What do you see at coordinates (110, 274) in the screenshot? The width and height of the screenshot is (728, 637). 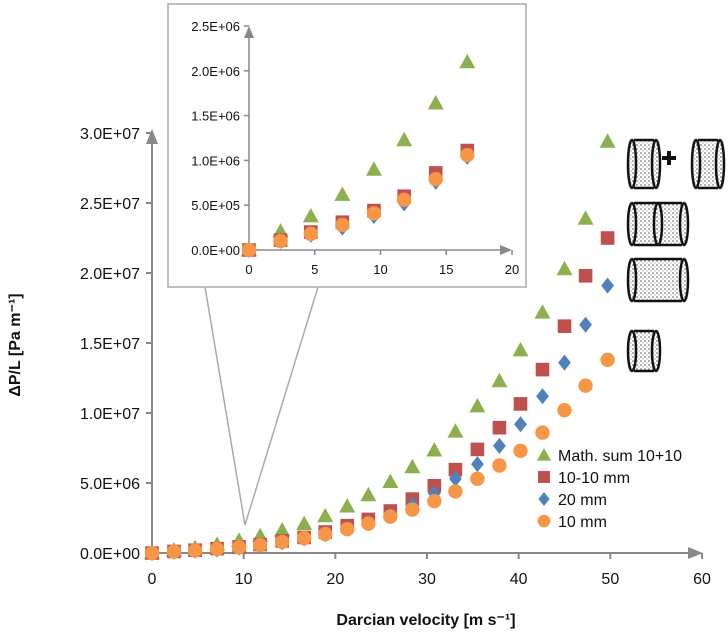 I see `main-y-tick-label: 2.0E+07` at bounding box center [110, 274].